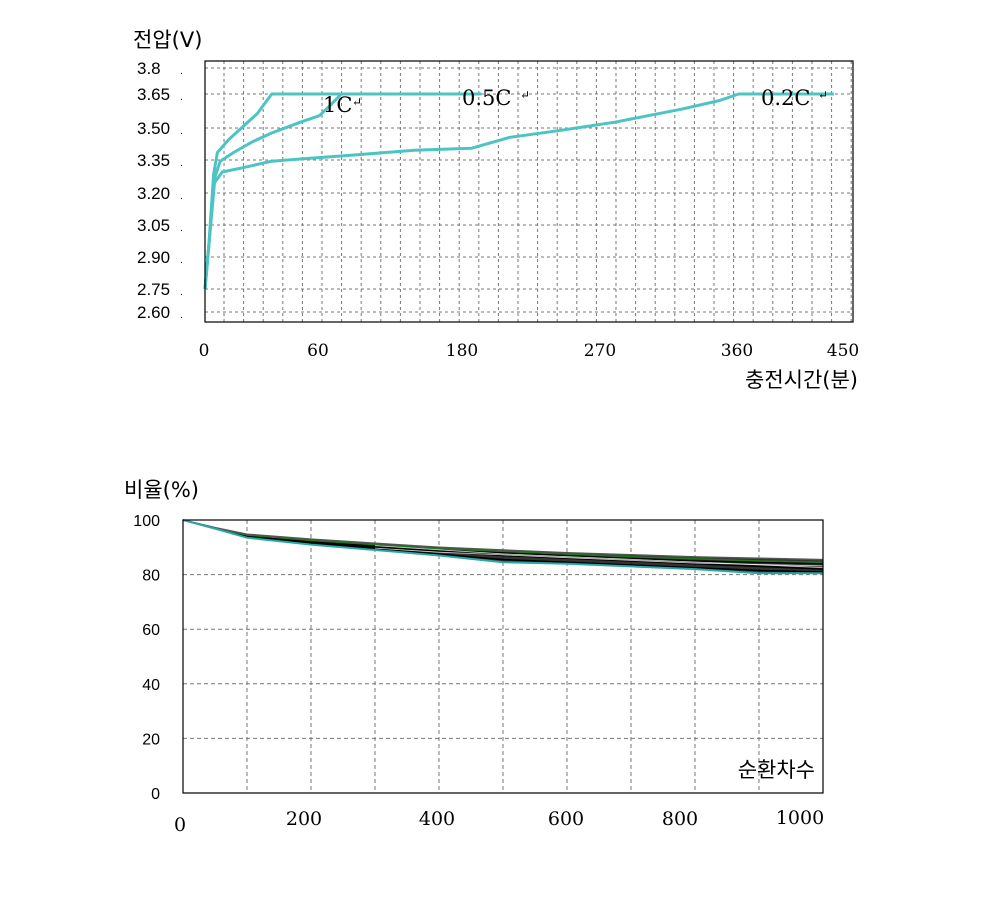 This screenshot has width=982, height=904. What do you see at coordinates (146, 658) in the screenshot?
I see `ratio-y-ticks: 100 80 60 40 20 0` at bounding box center [146, 658].